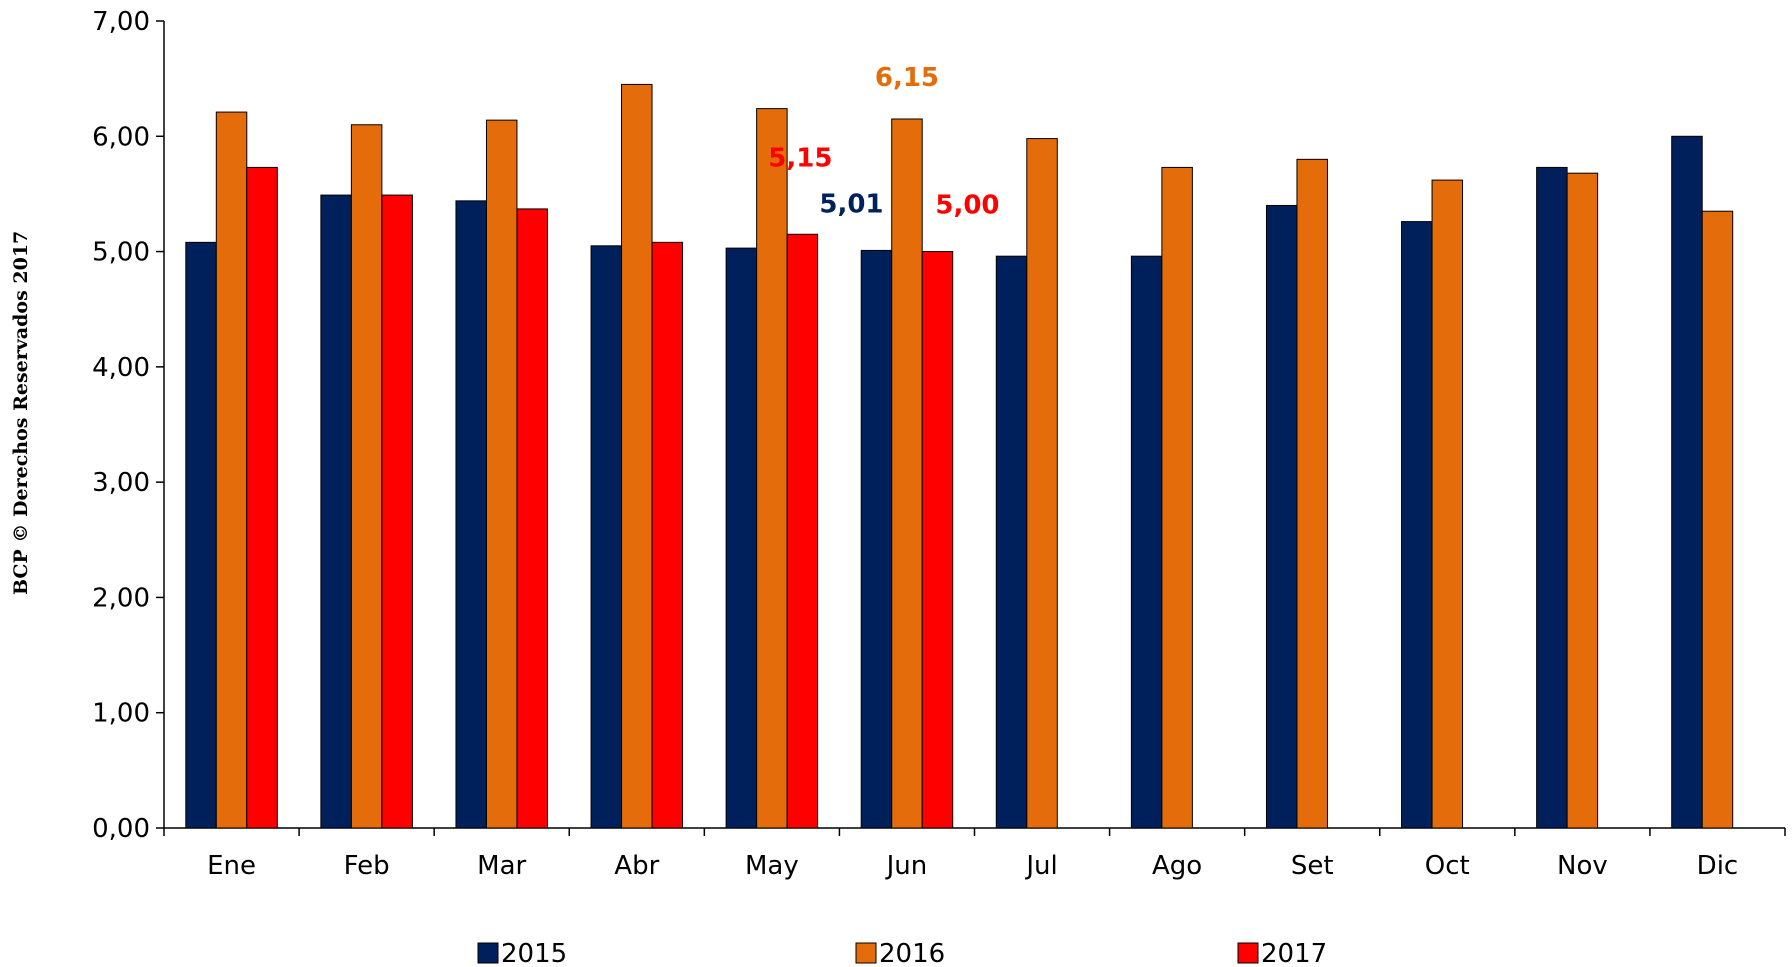 This screenshot has width=1792, height=967. What do you see at coordinates (772, 468) in the screenshot?
I see `bar-2016-May` at bounding box center [772, 468].